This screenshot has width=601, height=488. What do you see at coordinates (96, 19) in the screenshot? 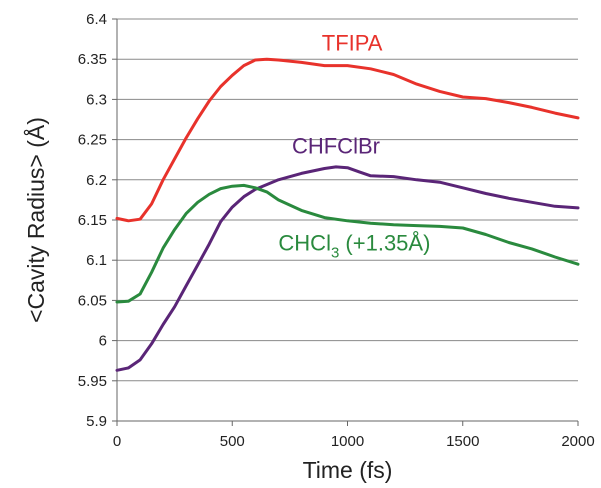
I see `y-tick-label: 6.4` at bounding box center [96, 19].